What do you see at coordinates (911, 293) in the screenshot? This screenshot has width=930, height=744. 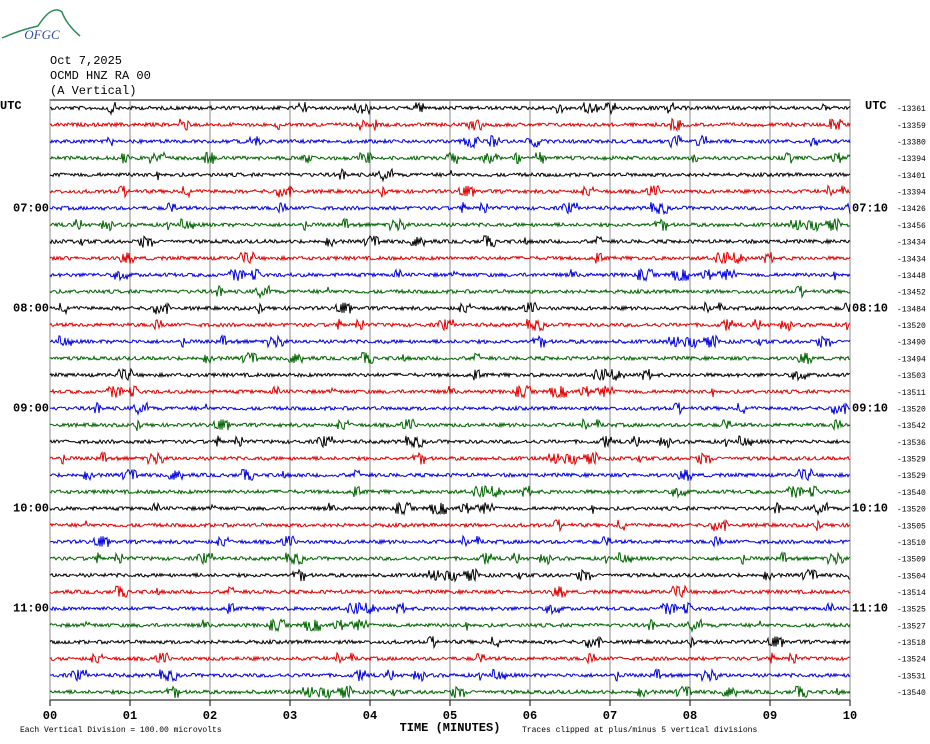 I see `trace-offset: -13452` at bounding box center [911, 293].